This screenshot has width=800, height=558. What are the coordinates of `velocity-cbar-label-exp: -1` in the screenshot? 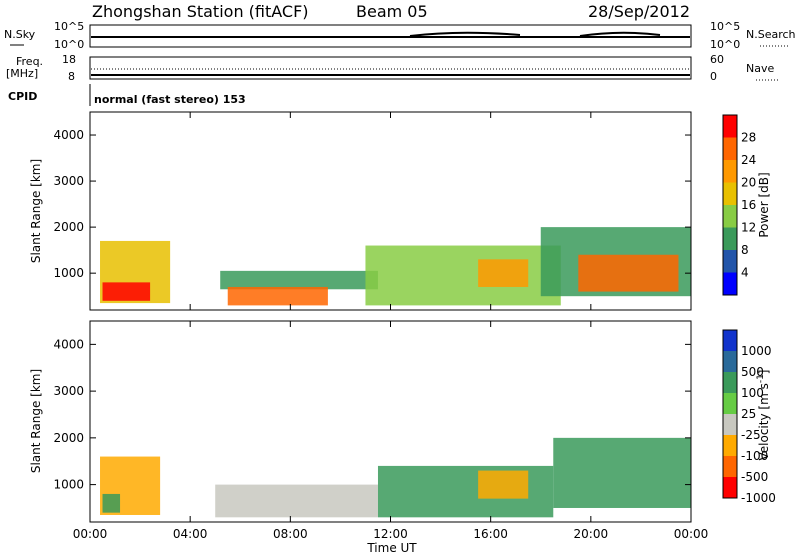 It's located at (761, 378).